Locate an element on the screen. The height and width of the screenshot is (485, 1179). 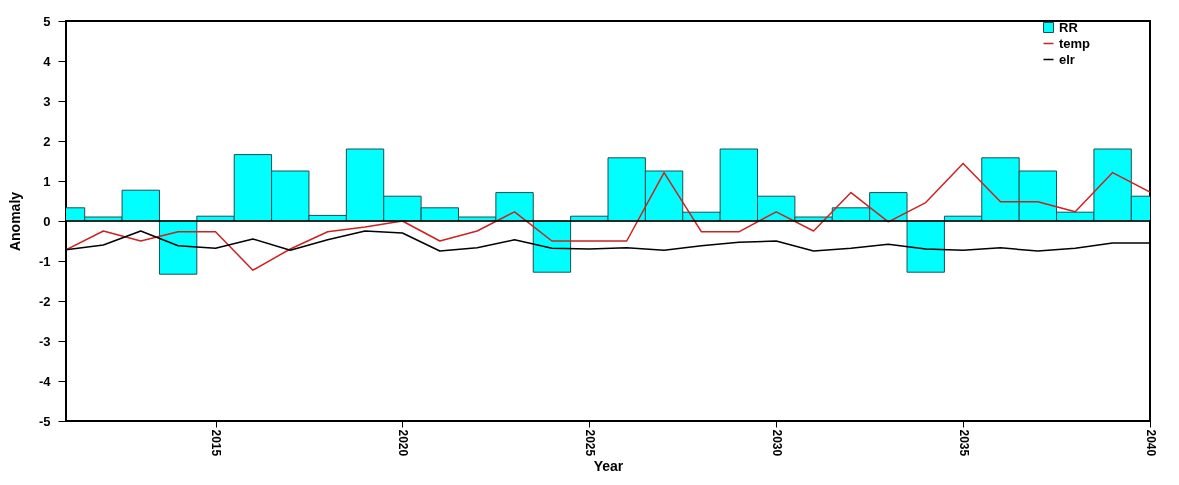
y-tick-label: -5 is located at coordinates (44, 421).